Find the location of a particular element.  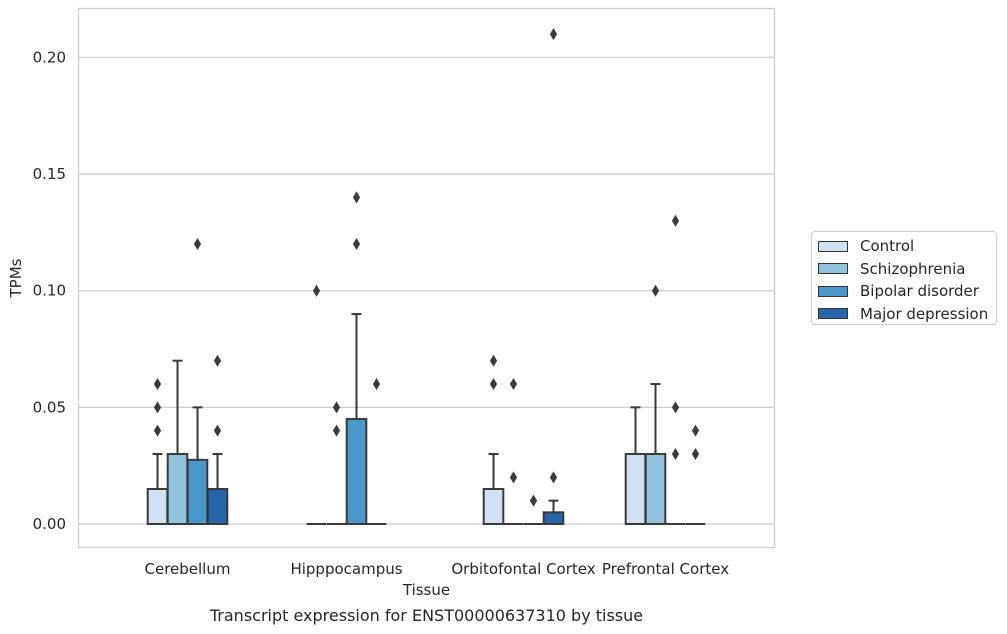

y-tick-label: 0.05 is located at coordinates (49, 407).